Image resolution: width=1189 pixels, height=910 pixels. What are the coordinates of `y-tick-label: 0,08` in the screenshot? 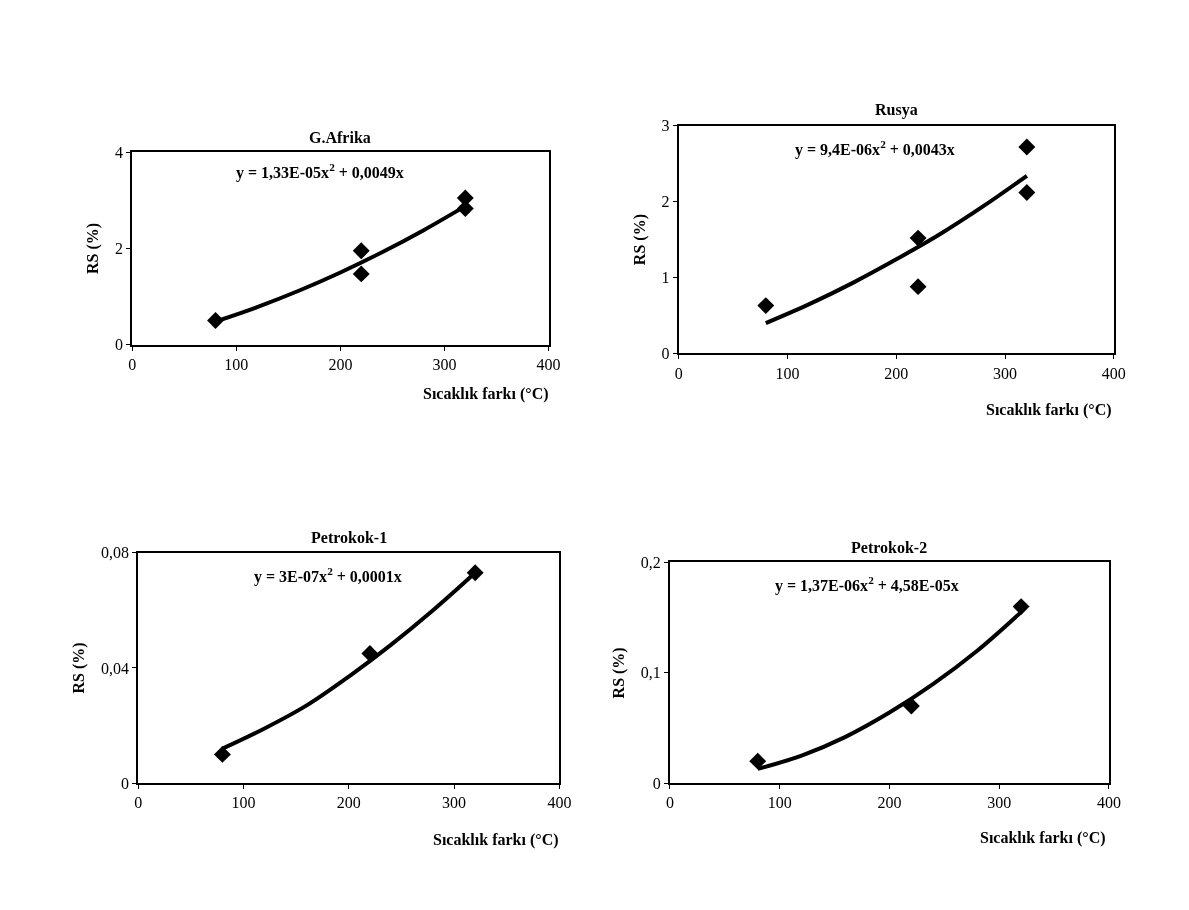 It's located at (114, 553).